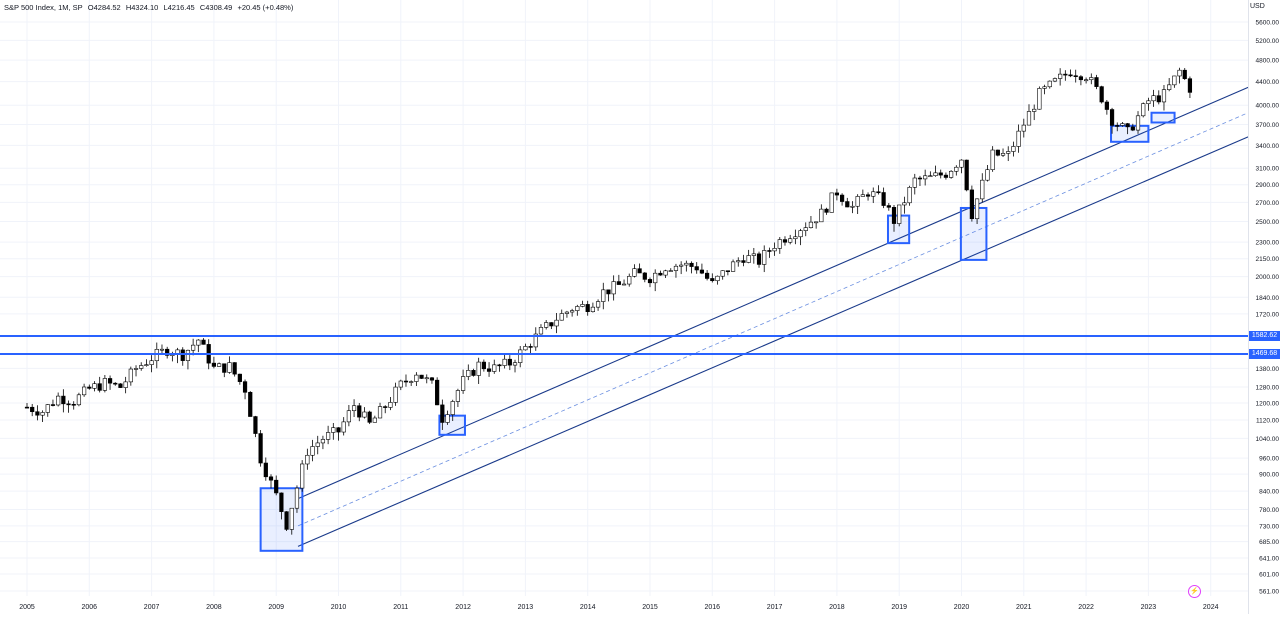 The width and height of the screenshot is (1280, 619). What do you see at coordinates (1257, 6) in the screenshot?
I see `currency-label: USD` at bounding box center [1257, 6].